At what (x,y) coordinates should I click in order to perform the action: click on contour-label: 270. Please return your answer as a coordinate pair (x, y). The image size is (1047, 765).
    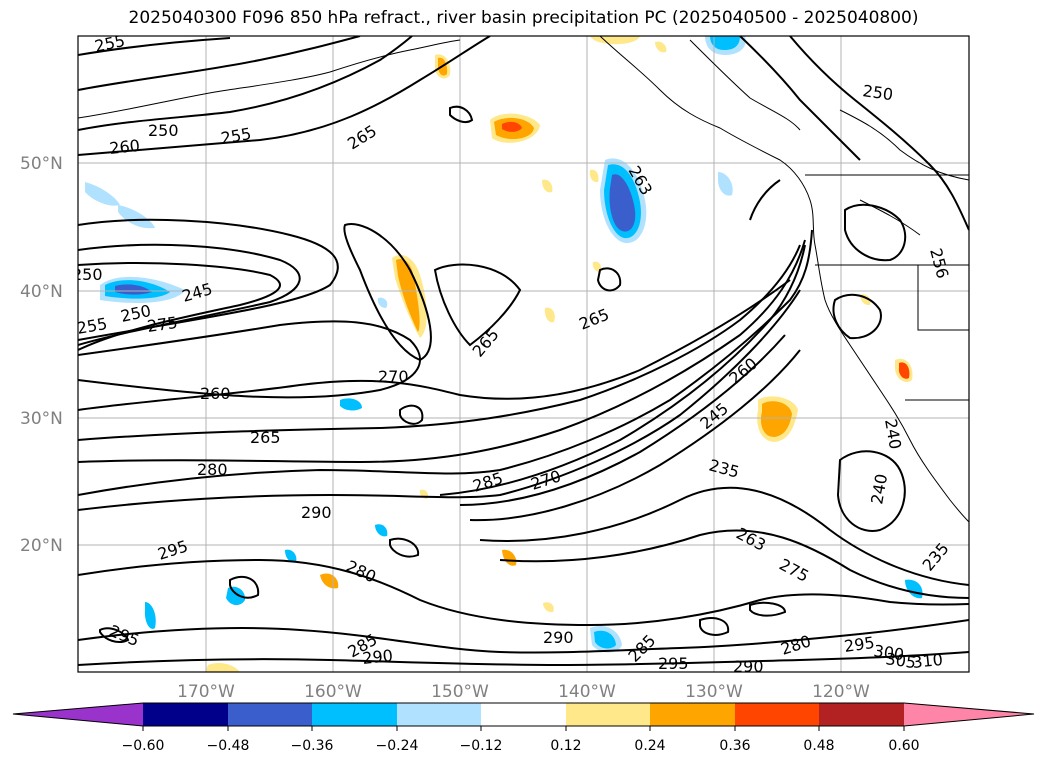
    Looking at the image, I should click on (393, 376).